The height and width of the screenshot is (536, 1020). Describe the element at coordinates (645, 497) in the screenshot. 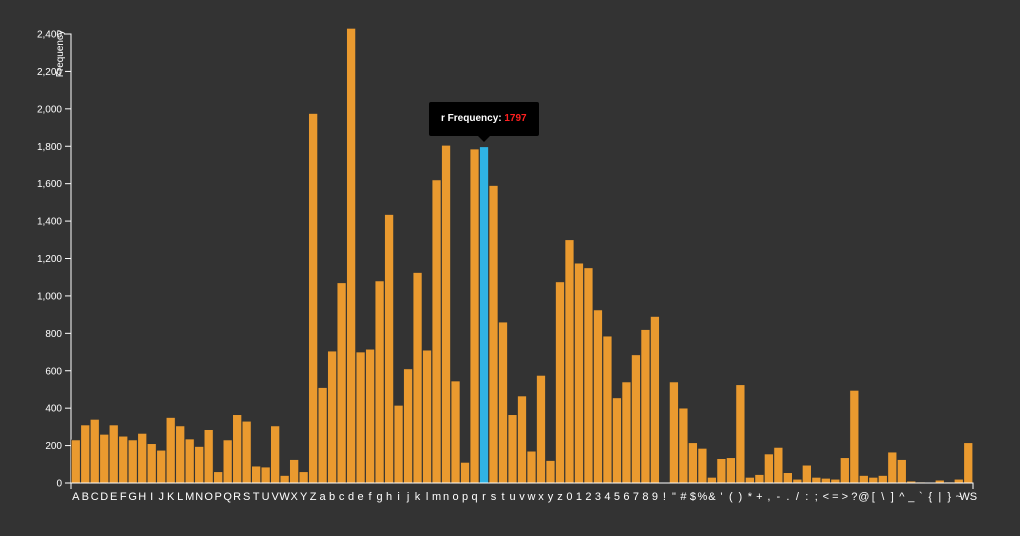

I see `x-tick-label: 8` at that location.